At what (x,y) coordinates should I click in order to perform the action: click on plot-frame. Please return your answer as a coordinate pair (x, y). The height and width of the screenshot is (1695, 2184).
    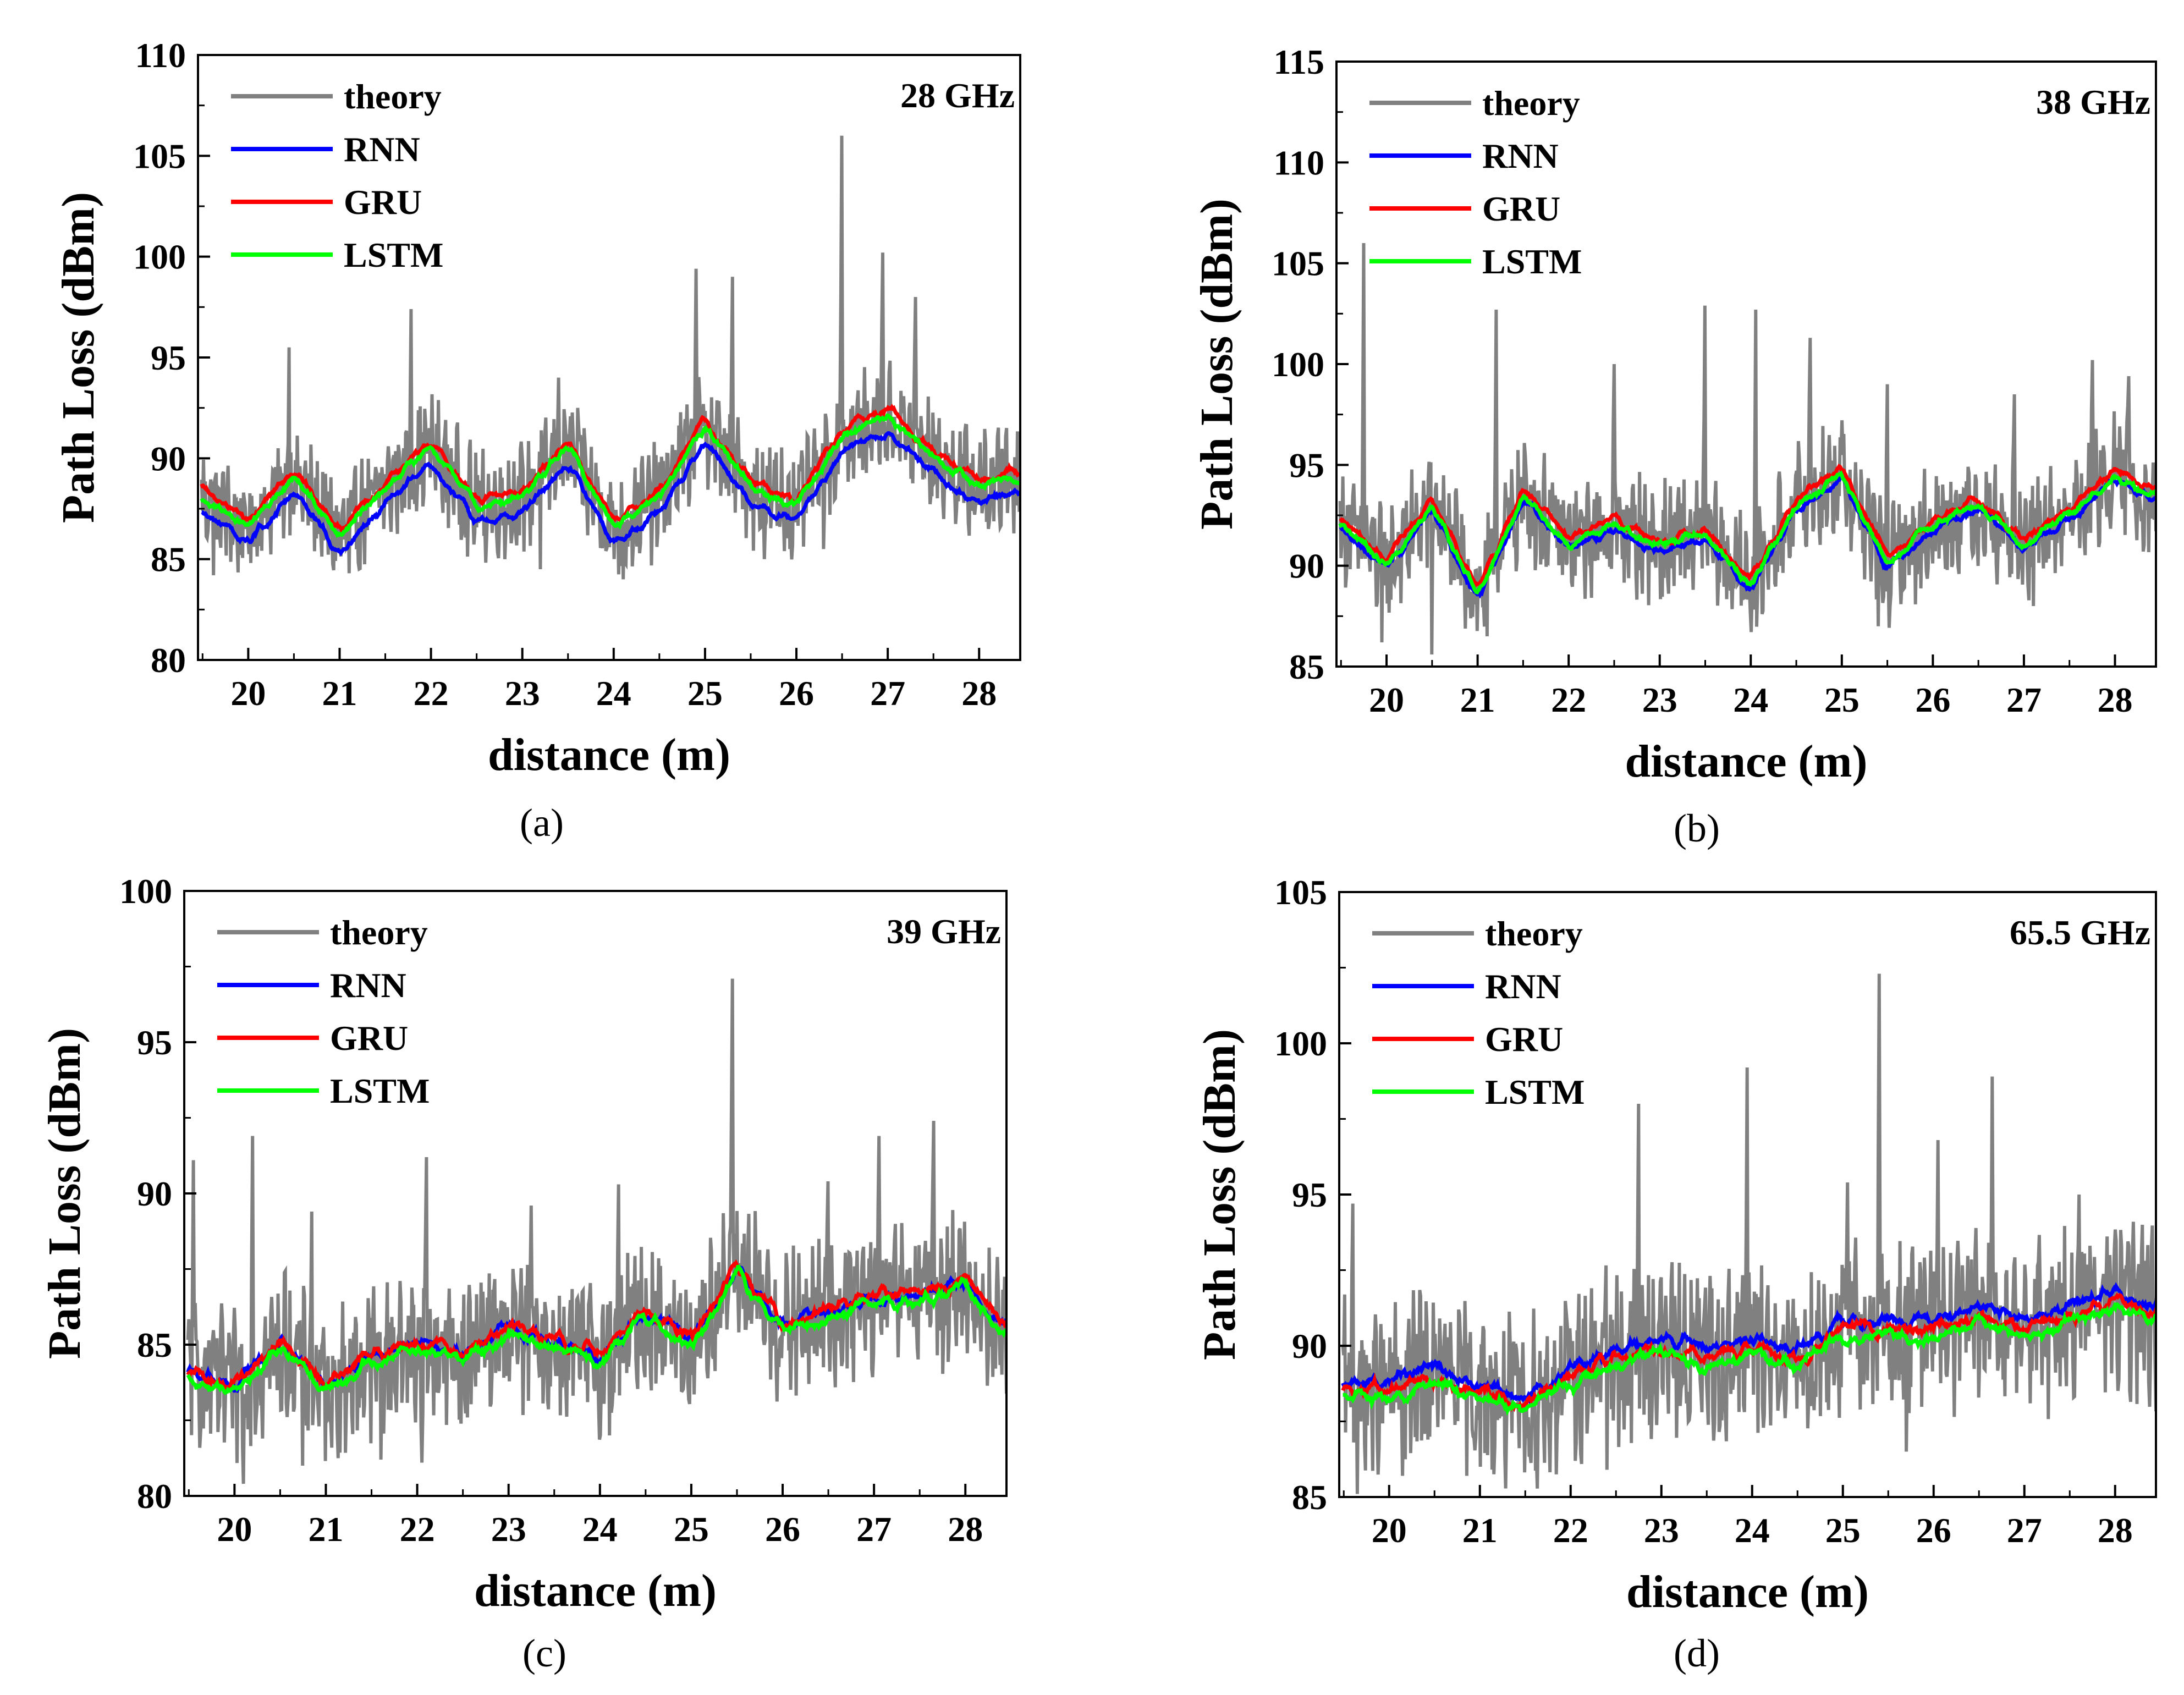
    Looking at the image, I should click on (609, 357).